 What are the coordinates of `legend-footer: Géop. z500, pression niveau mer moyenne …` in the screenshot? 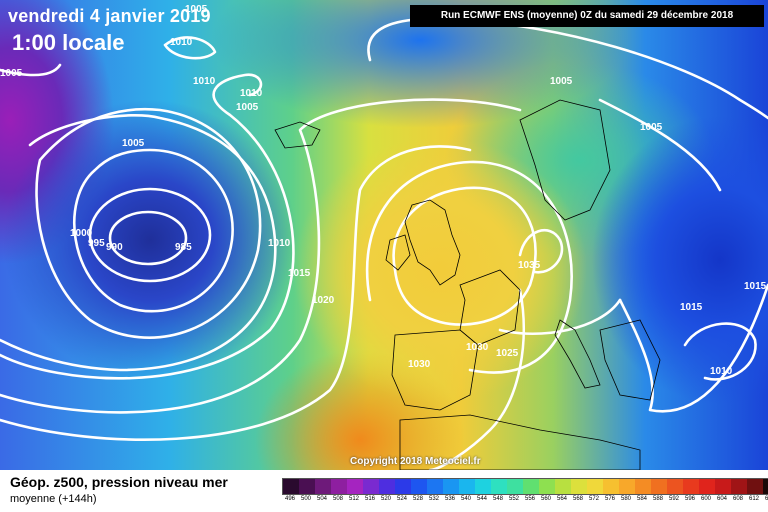 It's located at (384, 491).